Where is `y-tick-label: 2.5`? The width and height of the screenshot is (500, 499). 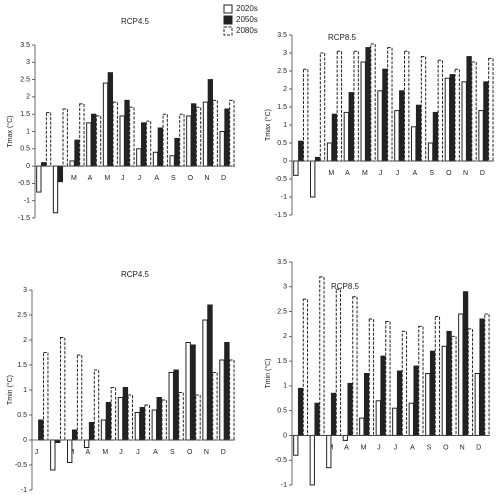 y-tick-label: 2.5 is located at coordinates (25, 79).